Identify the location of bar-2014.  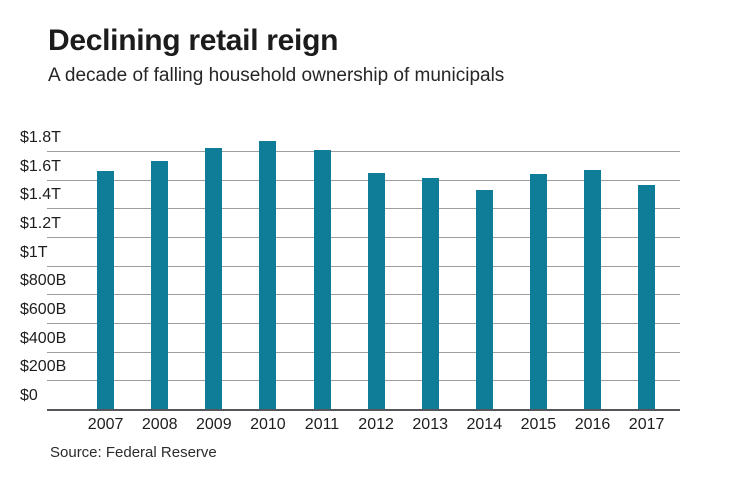
(484, 299).